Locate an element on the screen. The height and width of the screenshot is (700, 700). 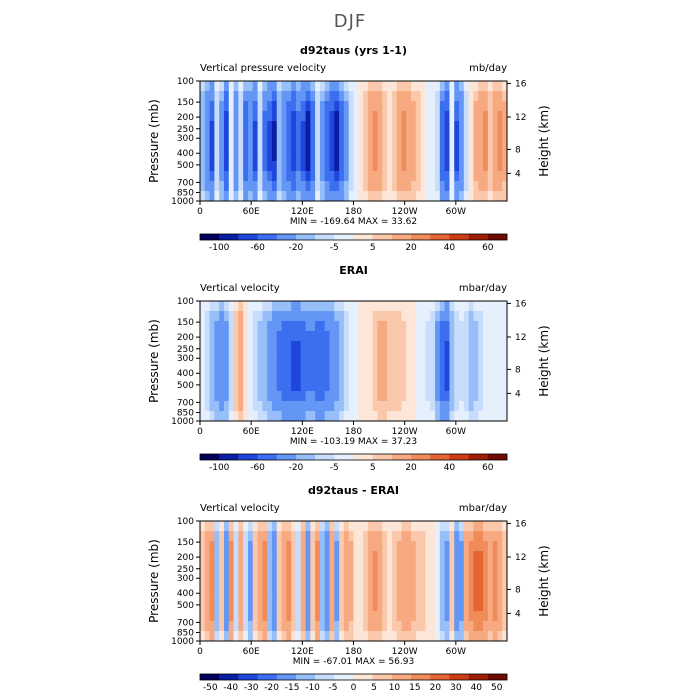
pressure-tick-label: 850 is located at coordinates (185, 413).